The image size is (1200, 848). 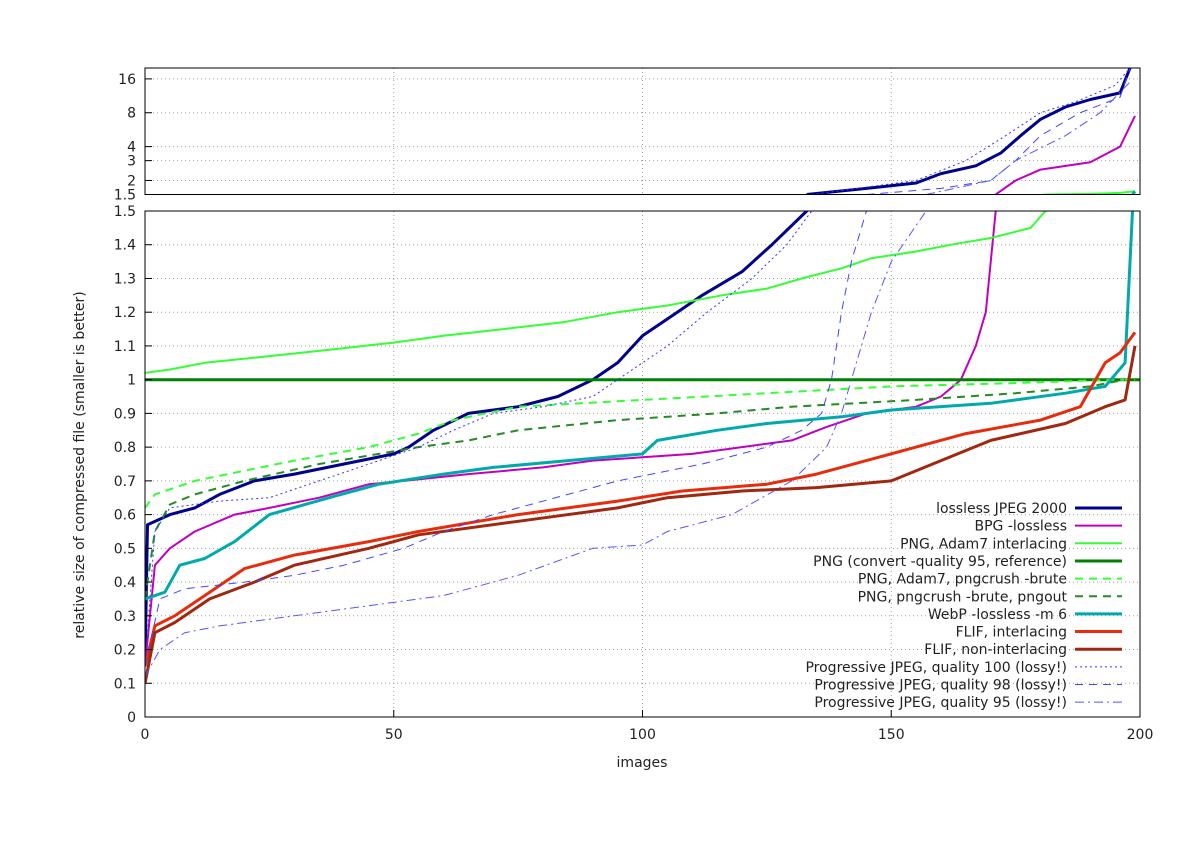 What do you see at coordinates (1001, 509) in the screenshot?
I see `legend-label: lossless JPEG 2000` at bounding box center [1001, 509].